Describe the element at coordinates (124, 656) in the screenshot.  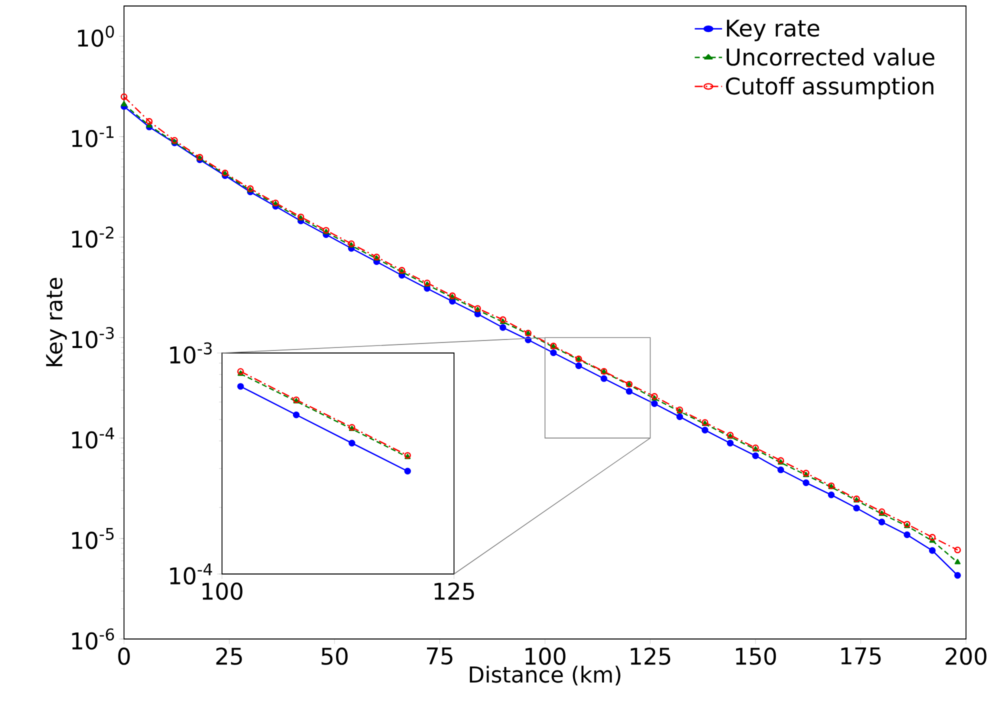
I see `x-tick-label: 0` at that location.